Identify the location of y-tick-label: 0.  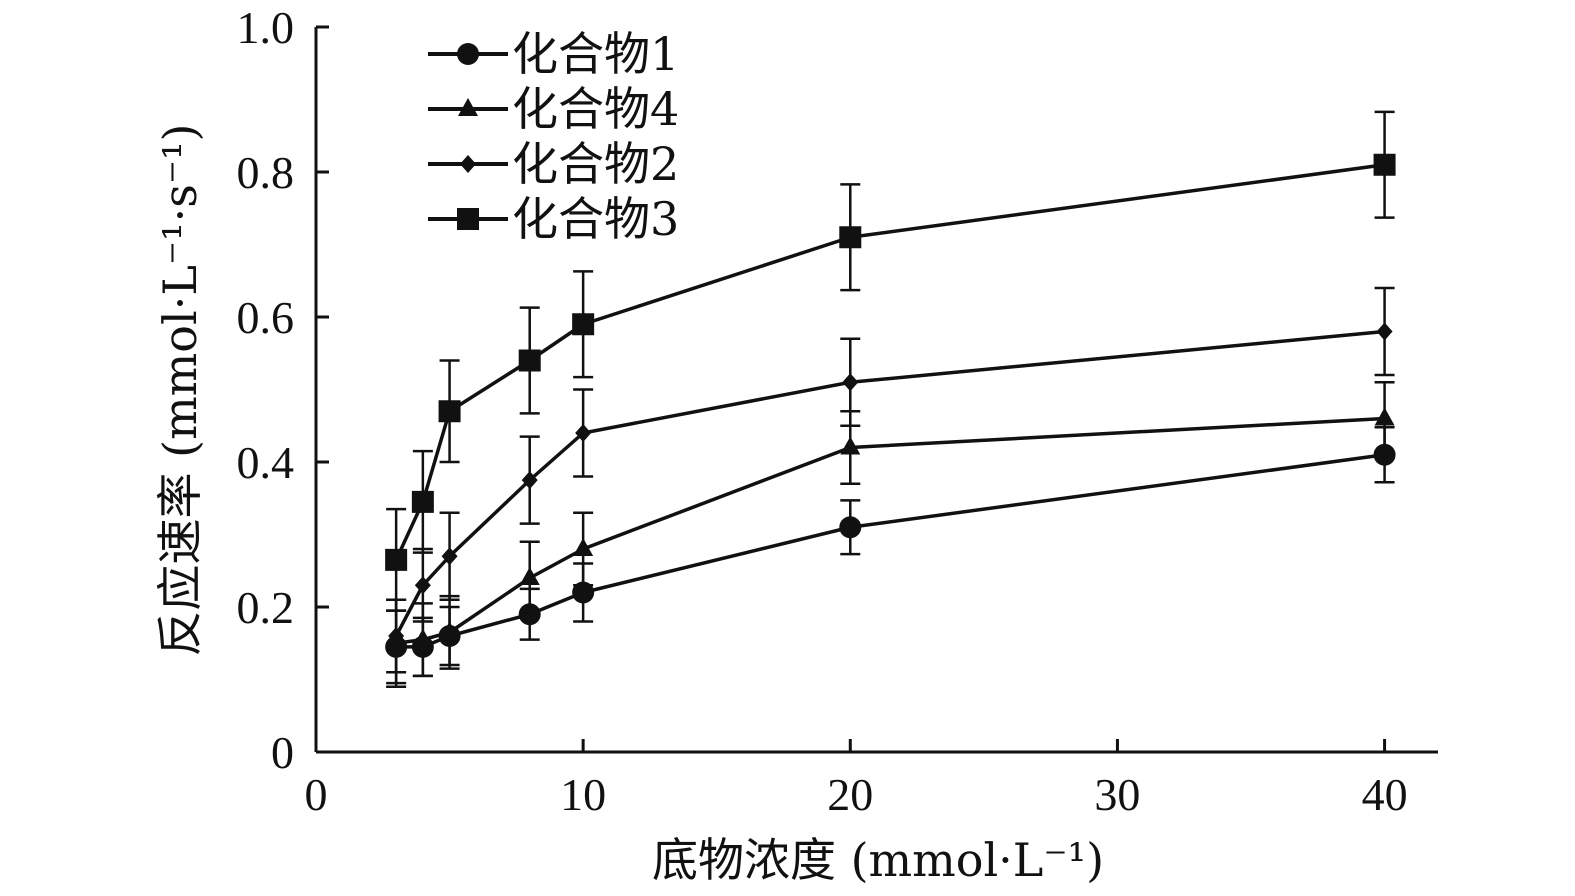
(282, 752).